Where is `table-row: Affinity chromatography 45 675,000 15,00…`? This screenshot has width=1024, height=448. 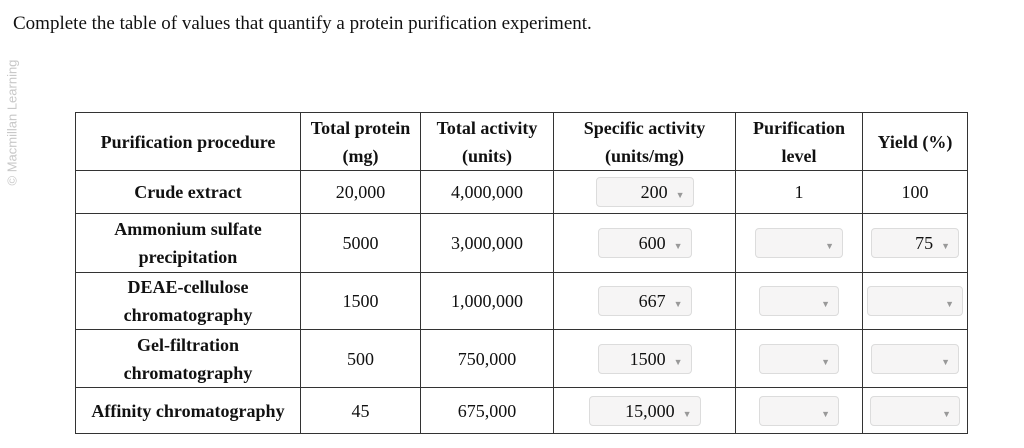
table-row: Affinity chromatography 45 675,000 15,00… is located at coordinates (521, 410).